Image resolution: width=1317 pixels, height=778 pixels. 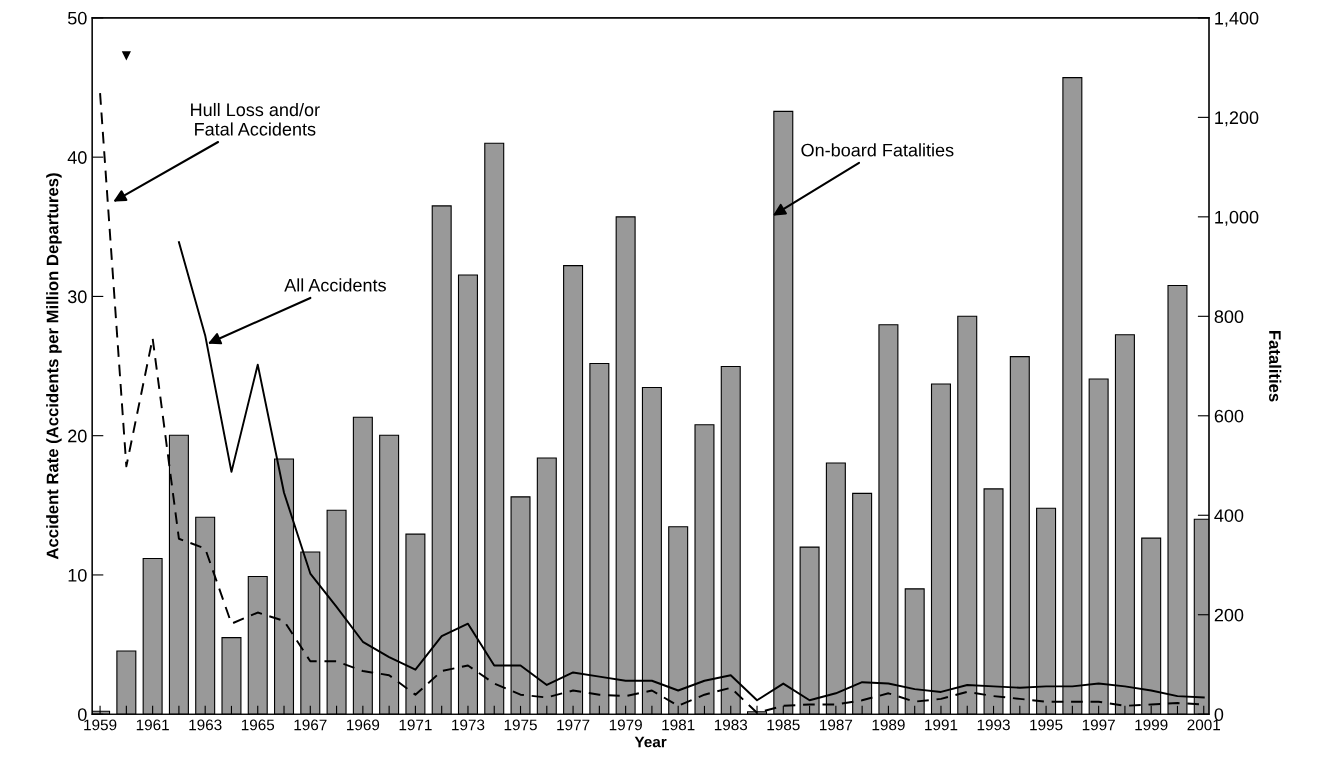 What do you see at coordinates (888, 725) in the screenshot?
I see `x-tick-label: 1989` at bounding box center [888, 725].